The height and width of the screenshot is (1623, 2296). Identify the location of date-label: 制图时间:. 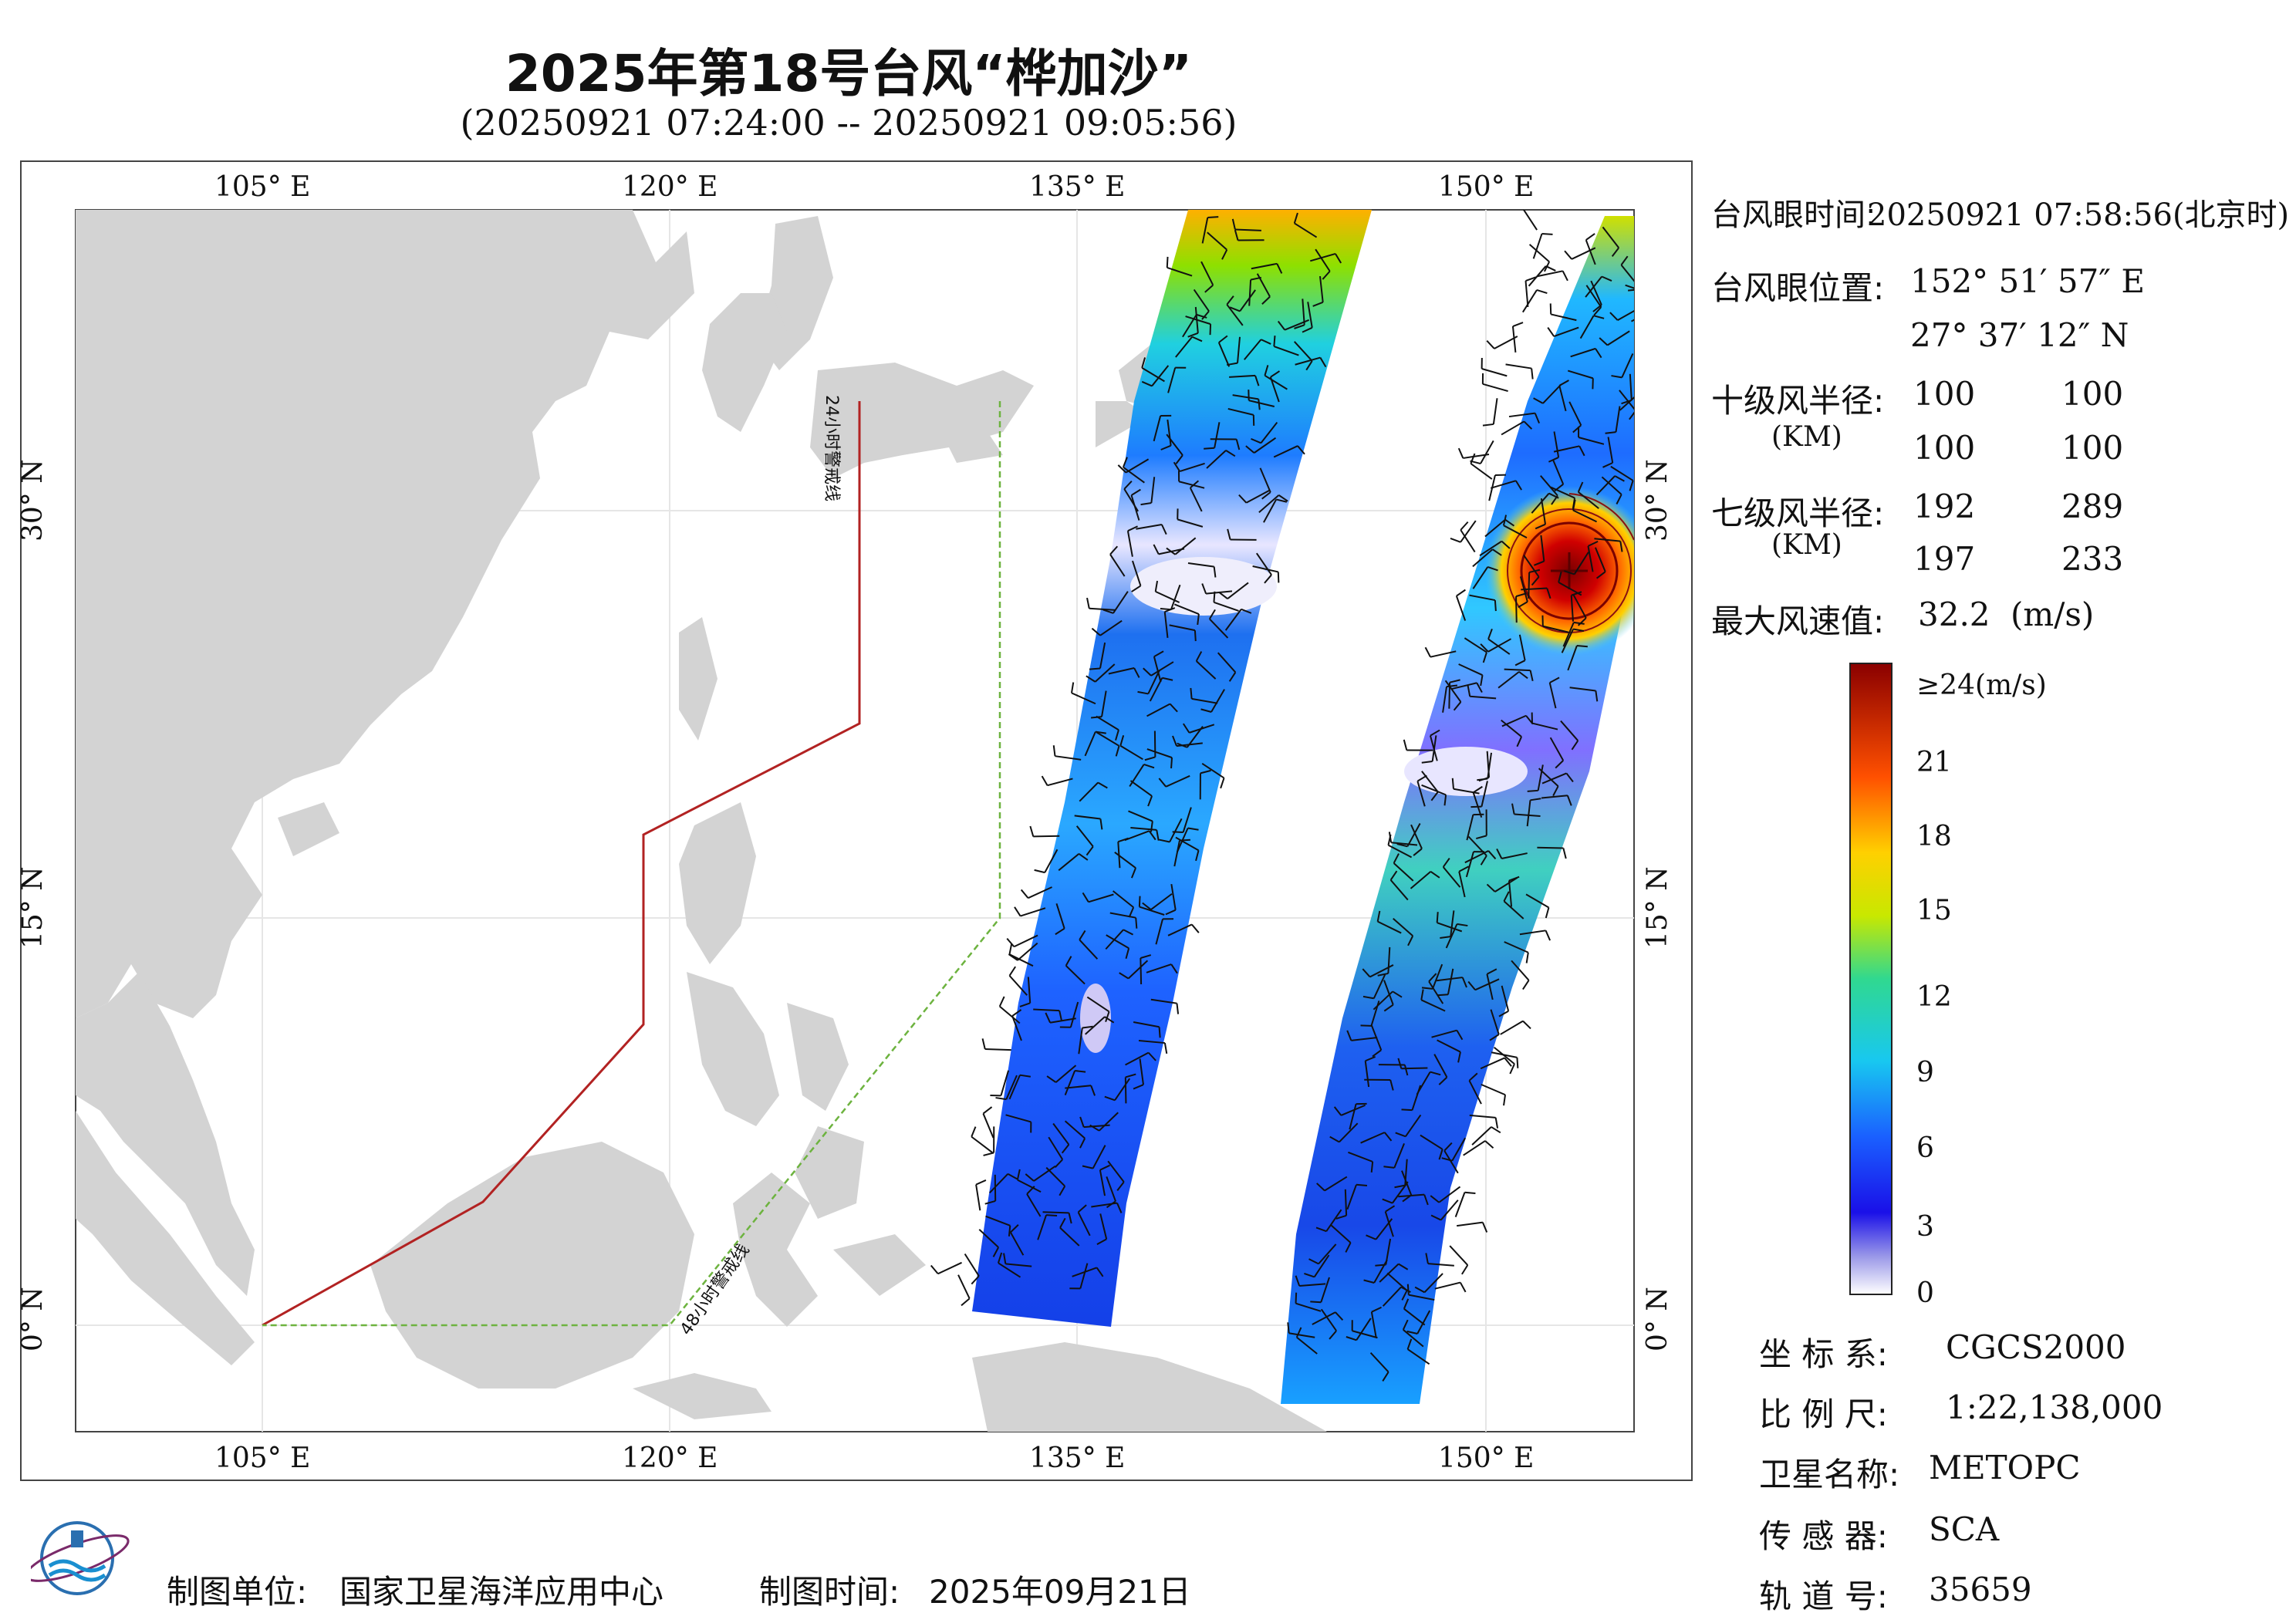
(829, 1592).